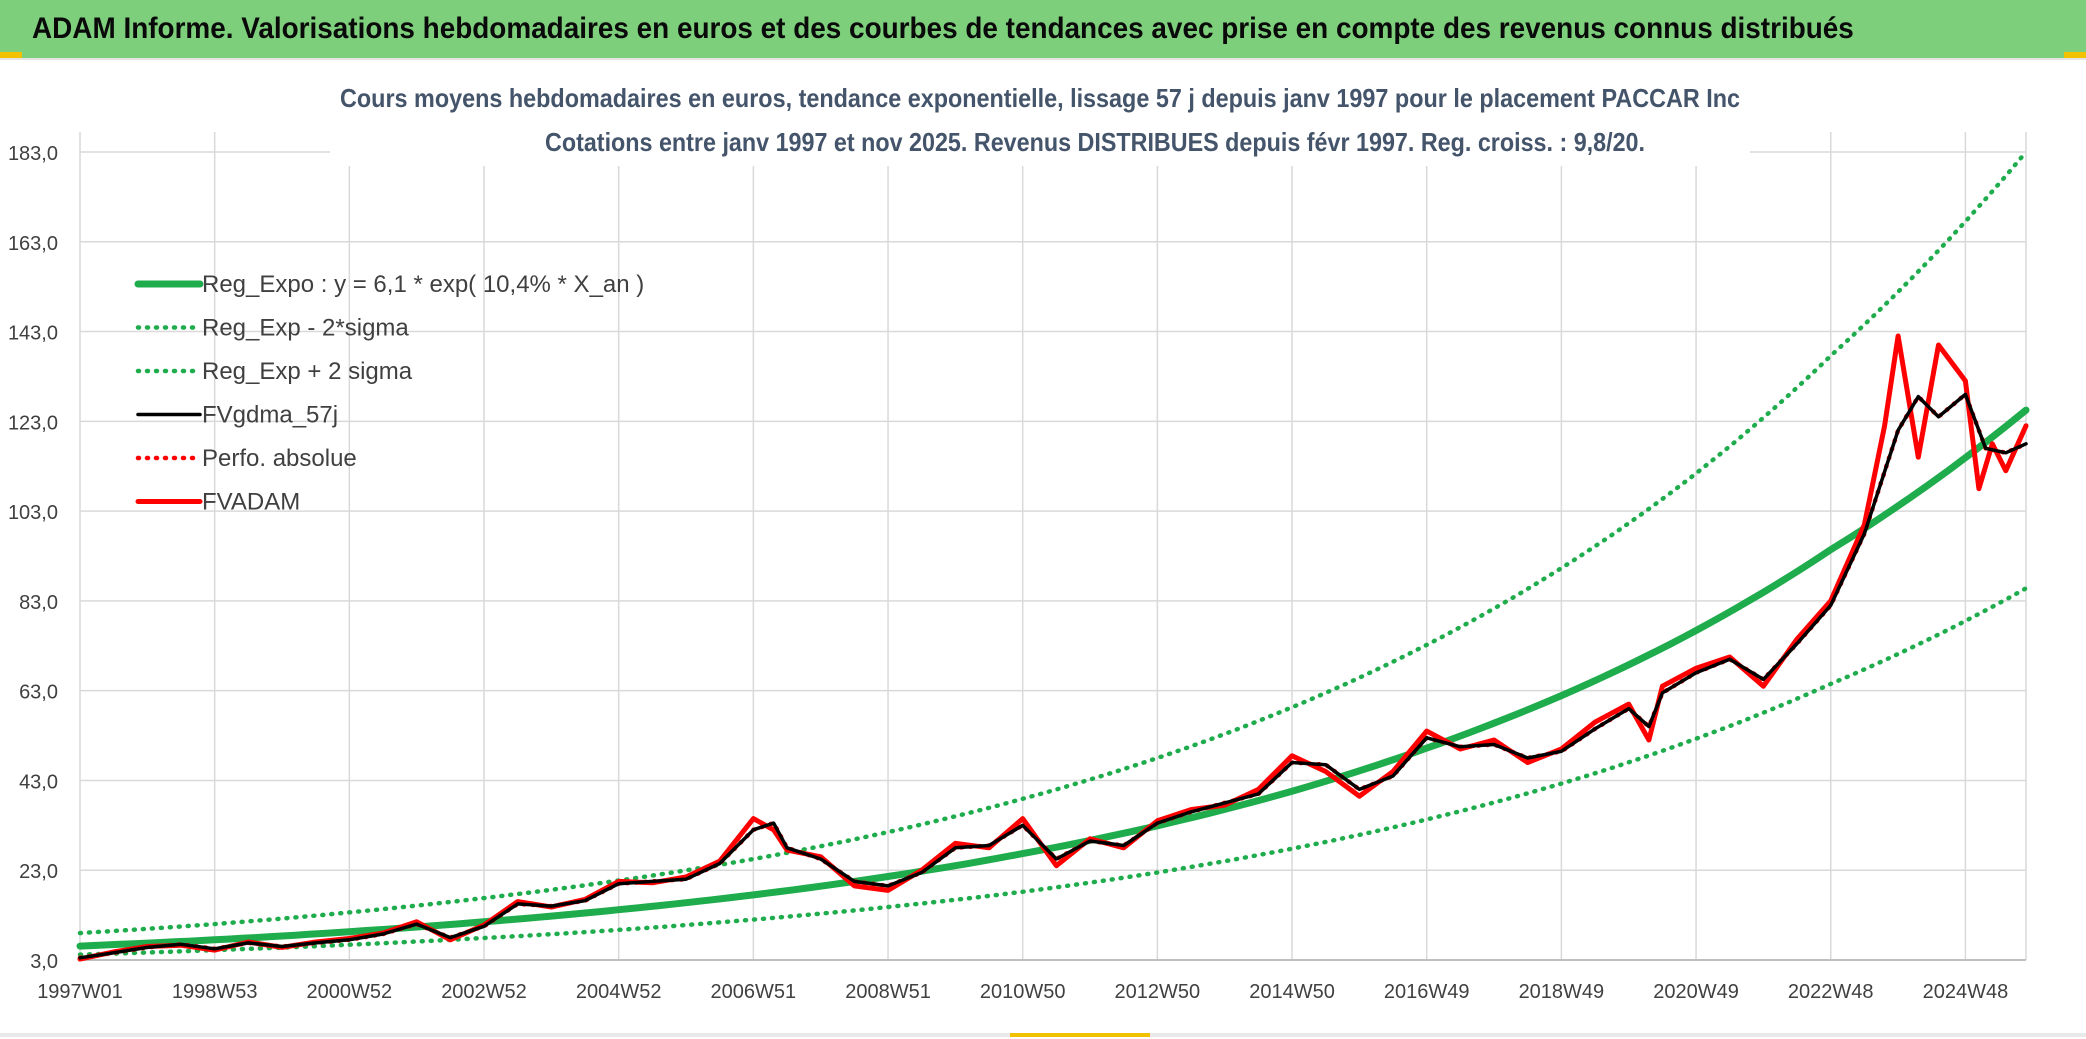 The width and height of the screenshot is (2086, 1039). Describe the element at coordinates (1023, 992) in the screenshot. I see `x-tick-label: 2010W50` at that location.